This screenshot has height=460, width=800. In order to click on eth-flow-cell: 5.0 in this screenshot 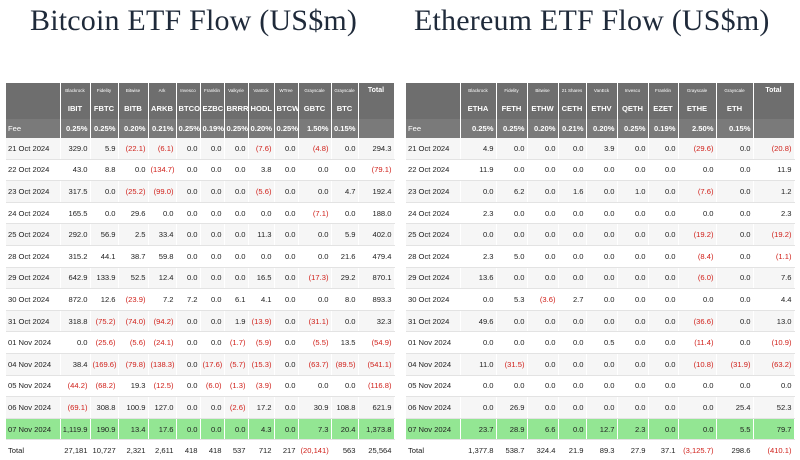, I will do `click(512, 256)`.